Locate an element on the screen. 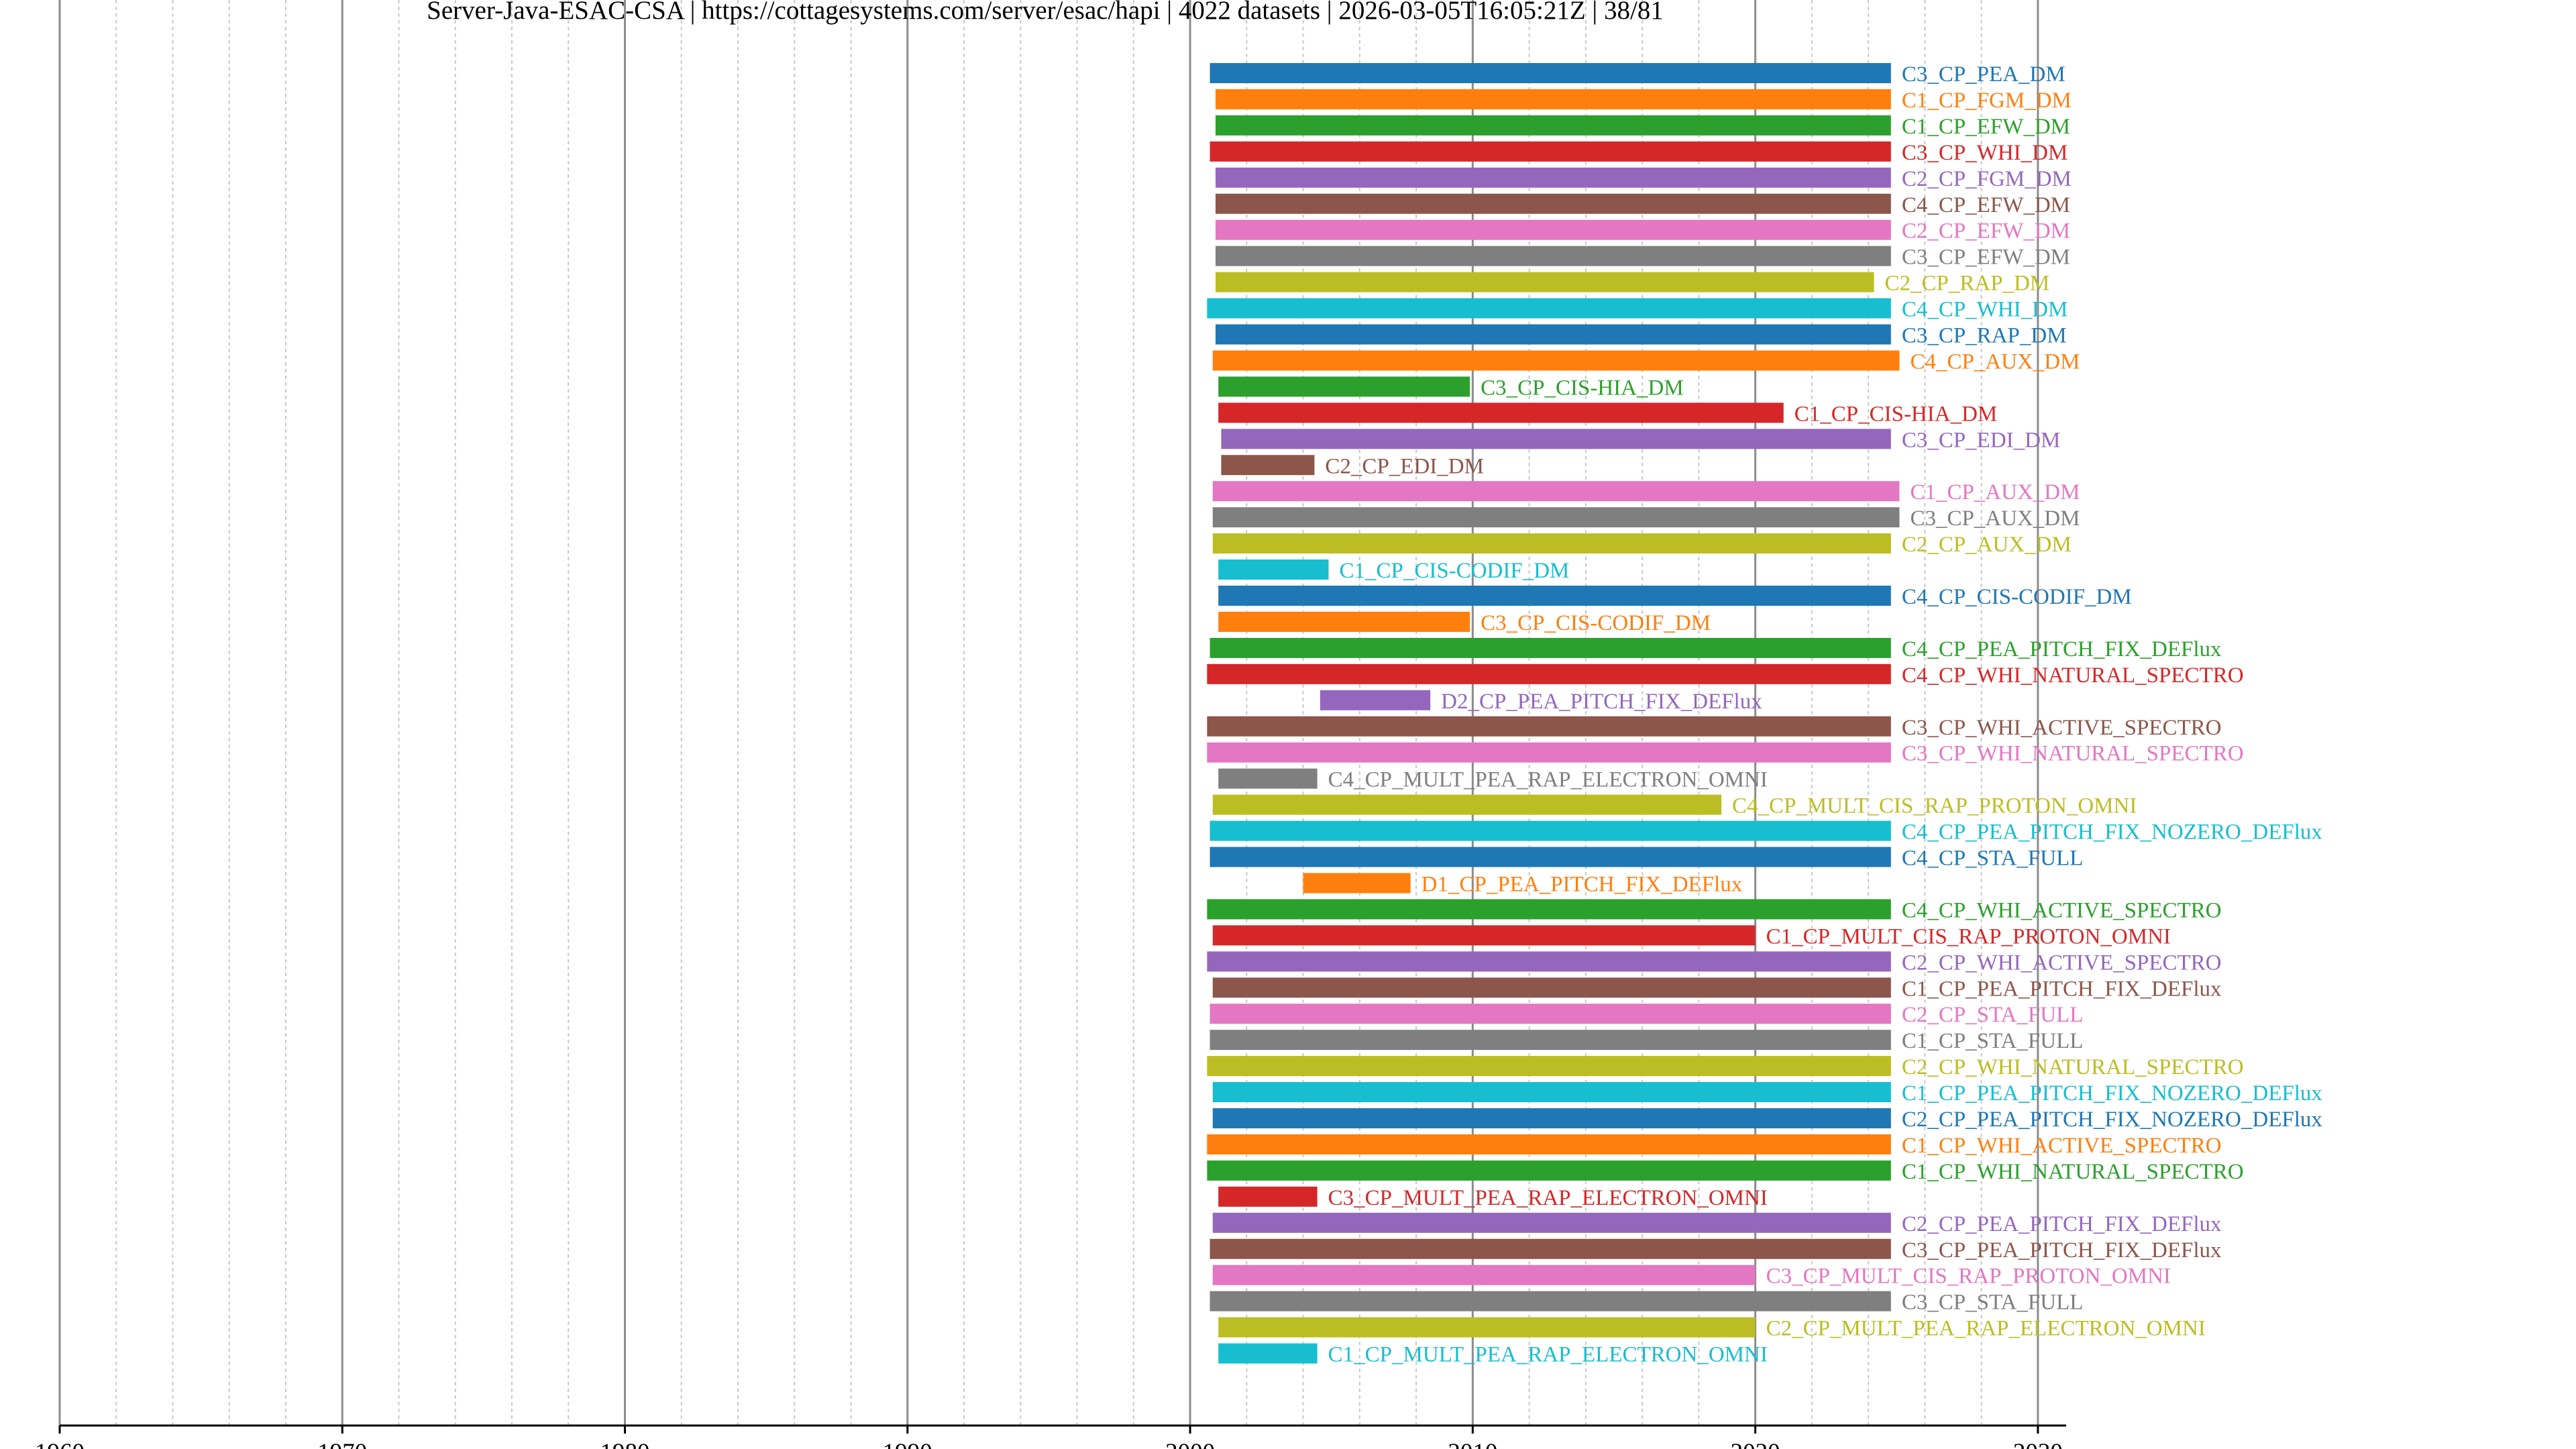 The image size is (2576, 1449). bar-label: C4_CP_PEA_PITCH_FIX_DEFlux is located at coordinates (2062, 649).